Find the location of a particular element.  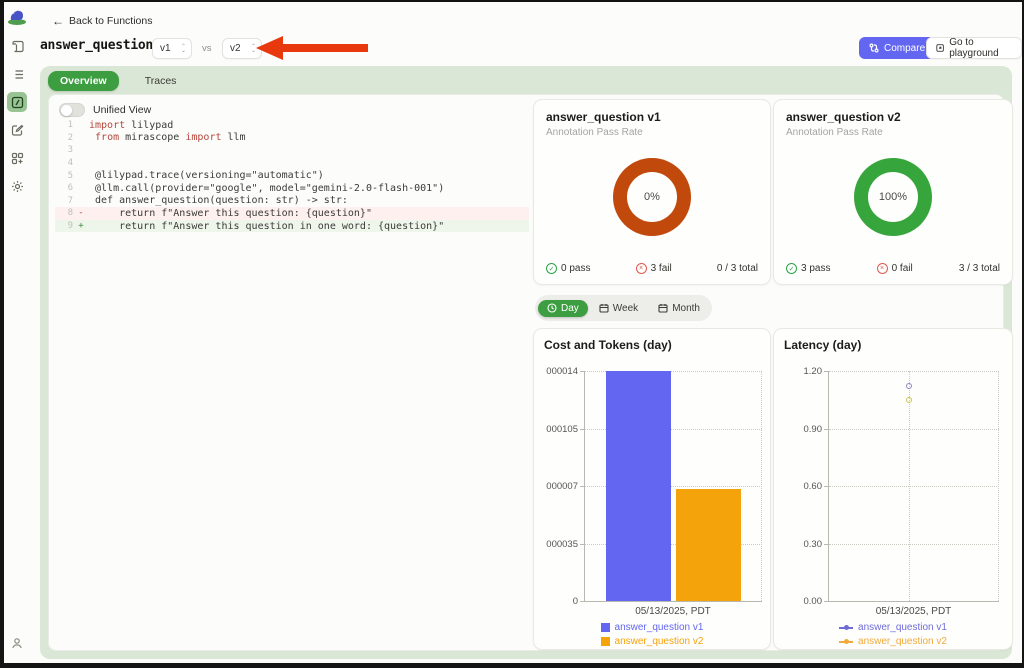

donut-percent-label: 0% is located at coordinates (652, 197).